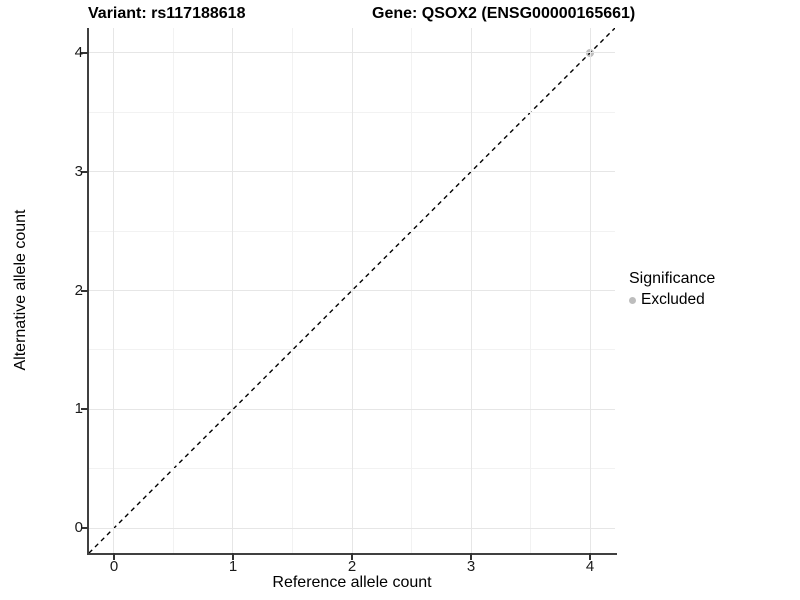 The image size is (800, 600). Describe the element at coordinates (632, 300) in the screenshot. I see `legend-point-icon` at that location.